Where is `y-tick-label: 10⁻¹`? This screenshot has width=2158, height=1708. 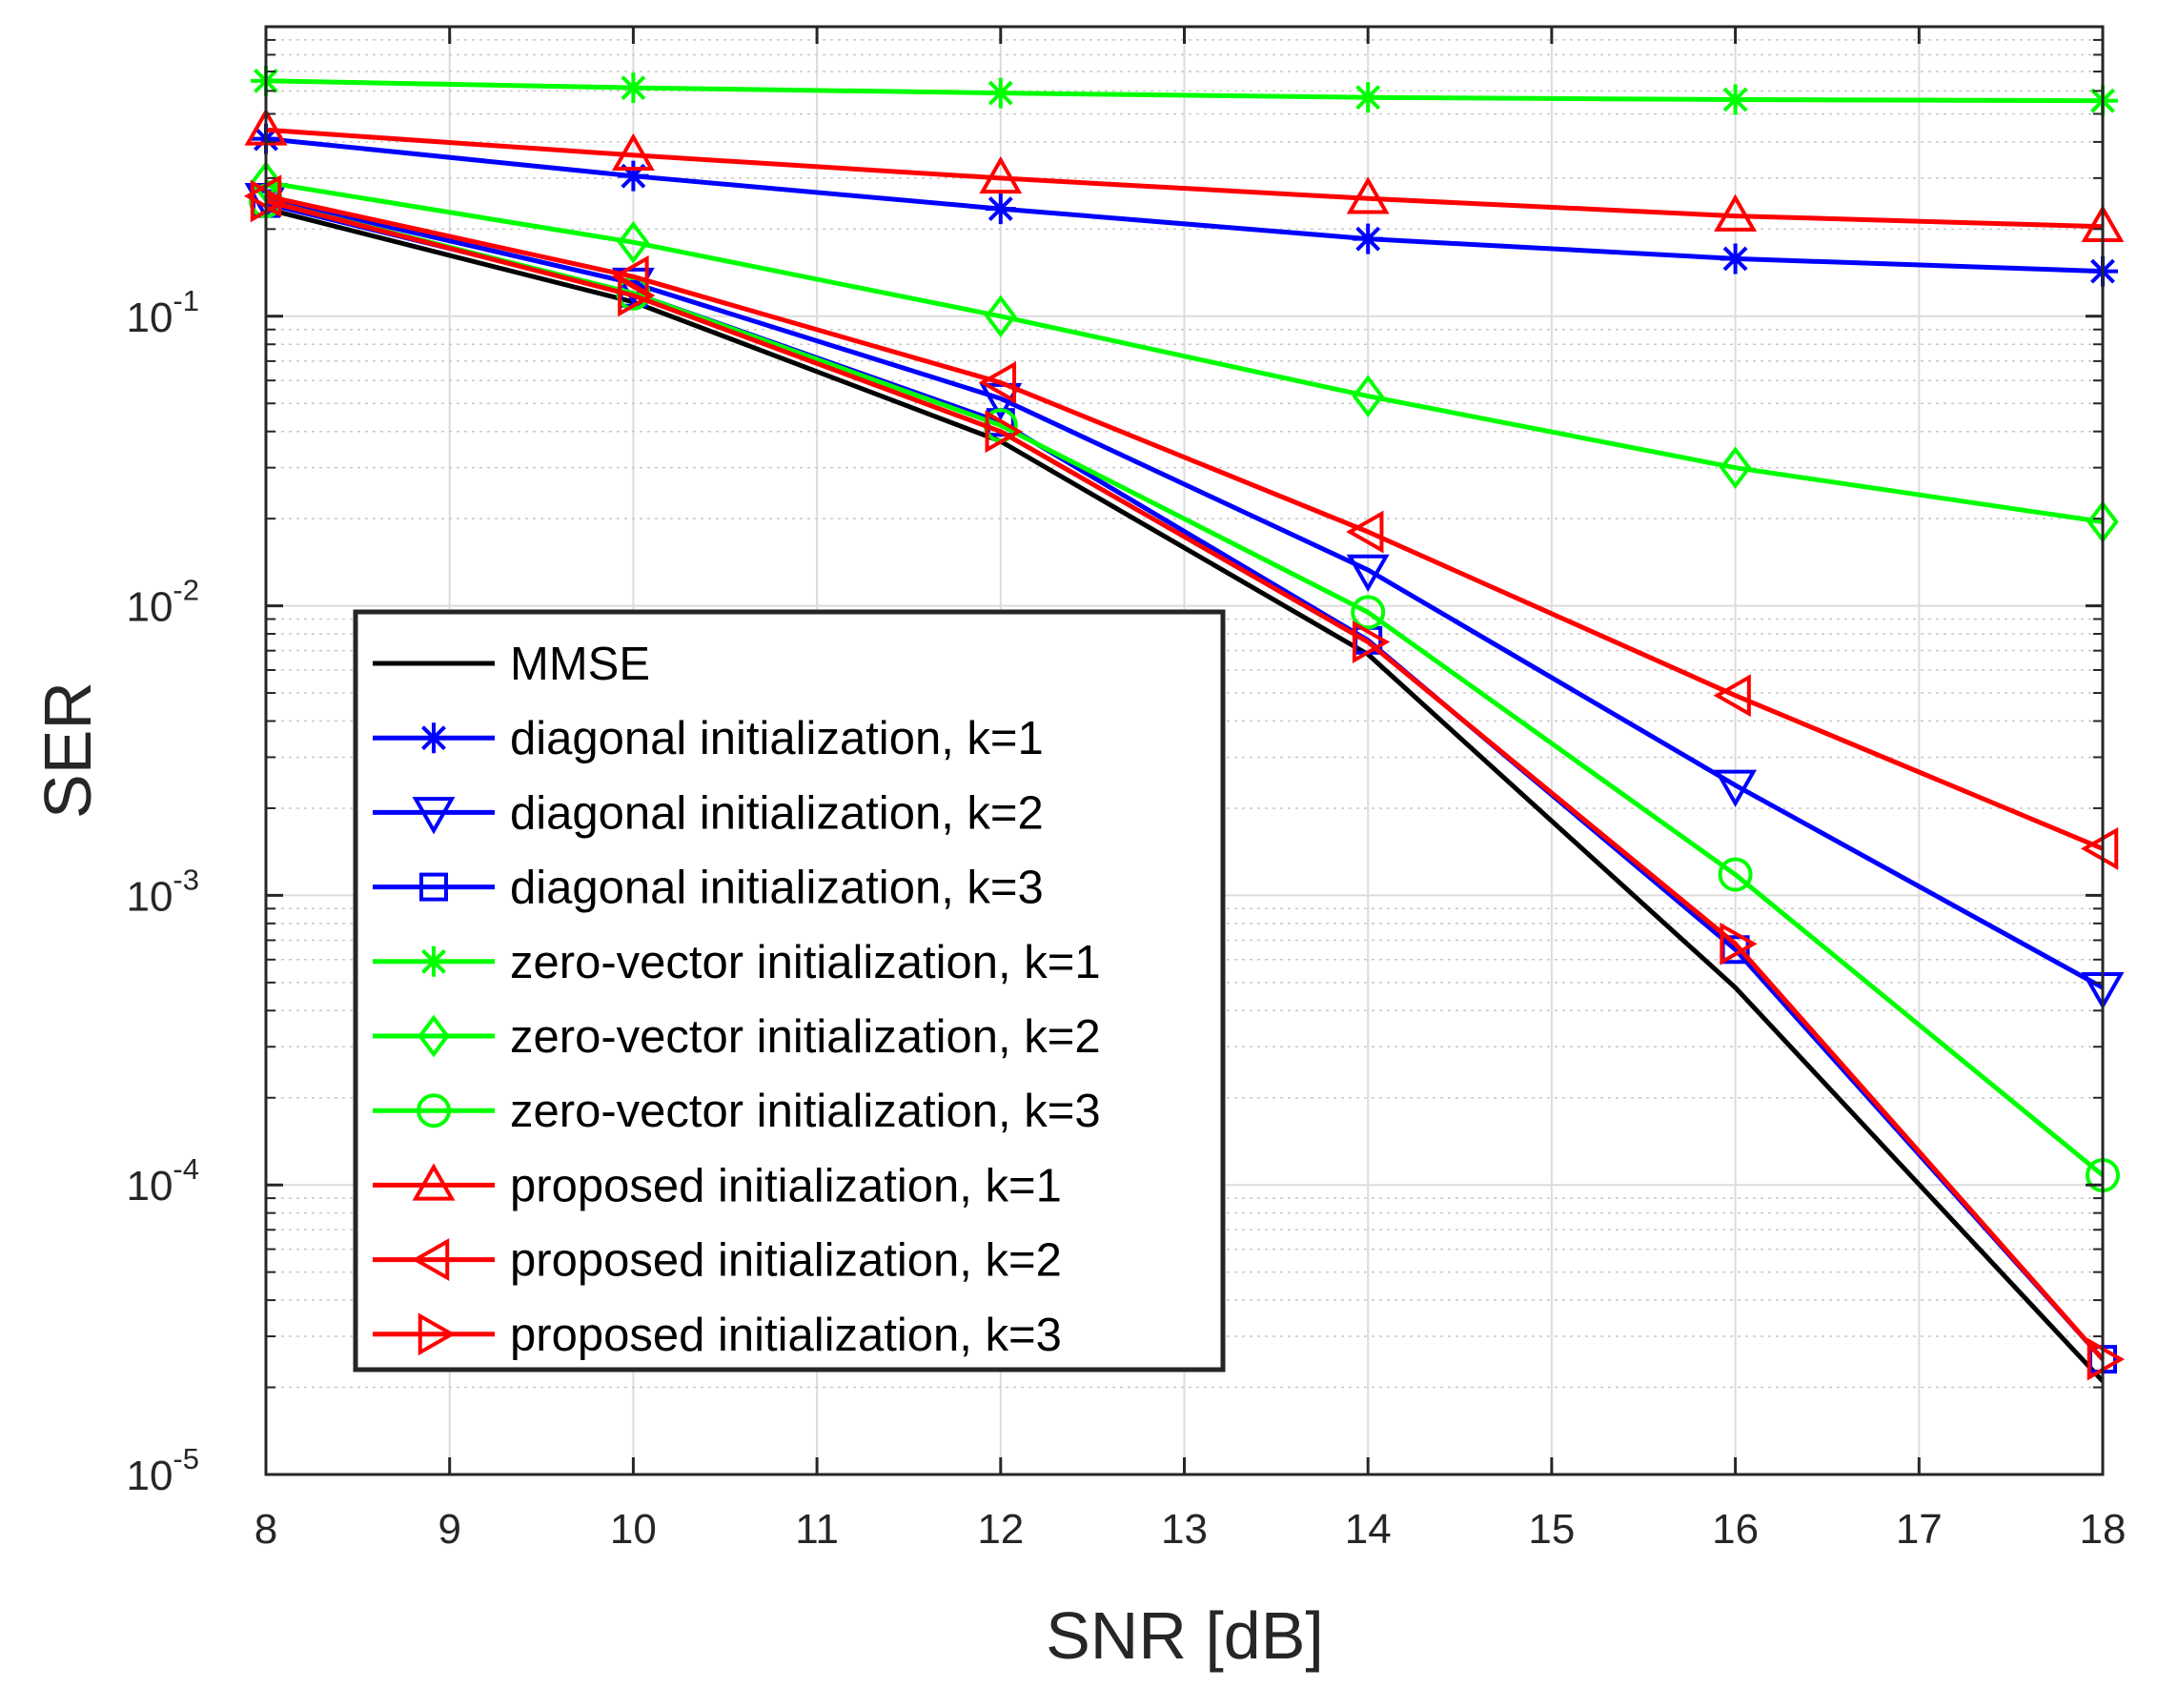 y-tick-label: 10⁻¹ is located at coordinates (163, 312).